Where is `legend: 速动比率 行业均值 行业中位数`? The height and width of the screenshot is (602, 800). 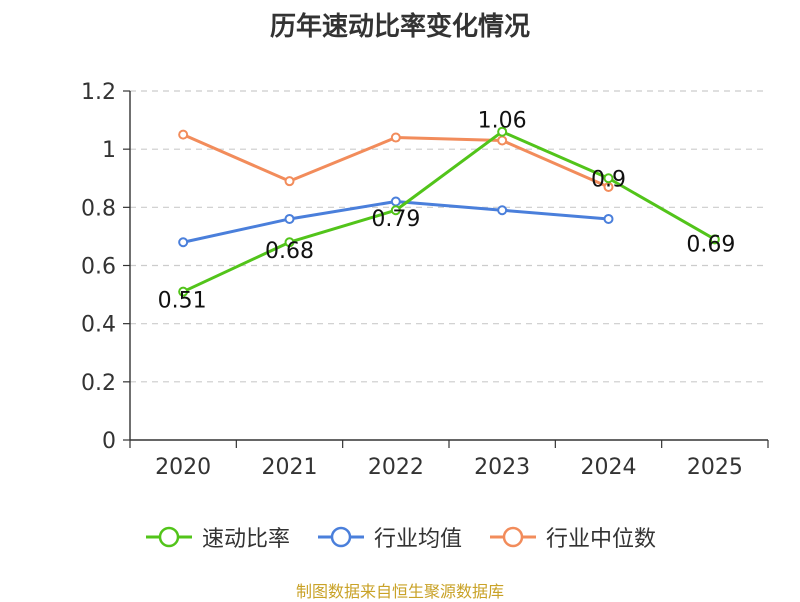 legend: 速动比率 行业均值 行业中位数 is located at coordinates (400, 537).